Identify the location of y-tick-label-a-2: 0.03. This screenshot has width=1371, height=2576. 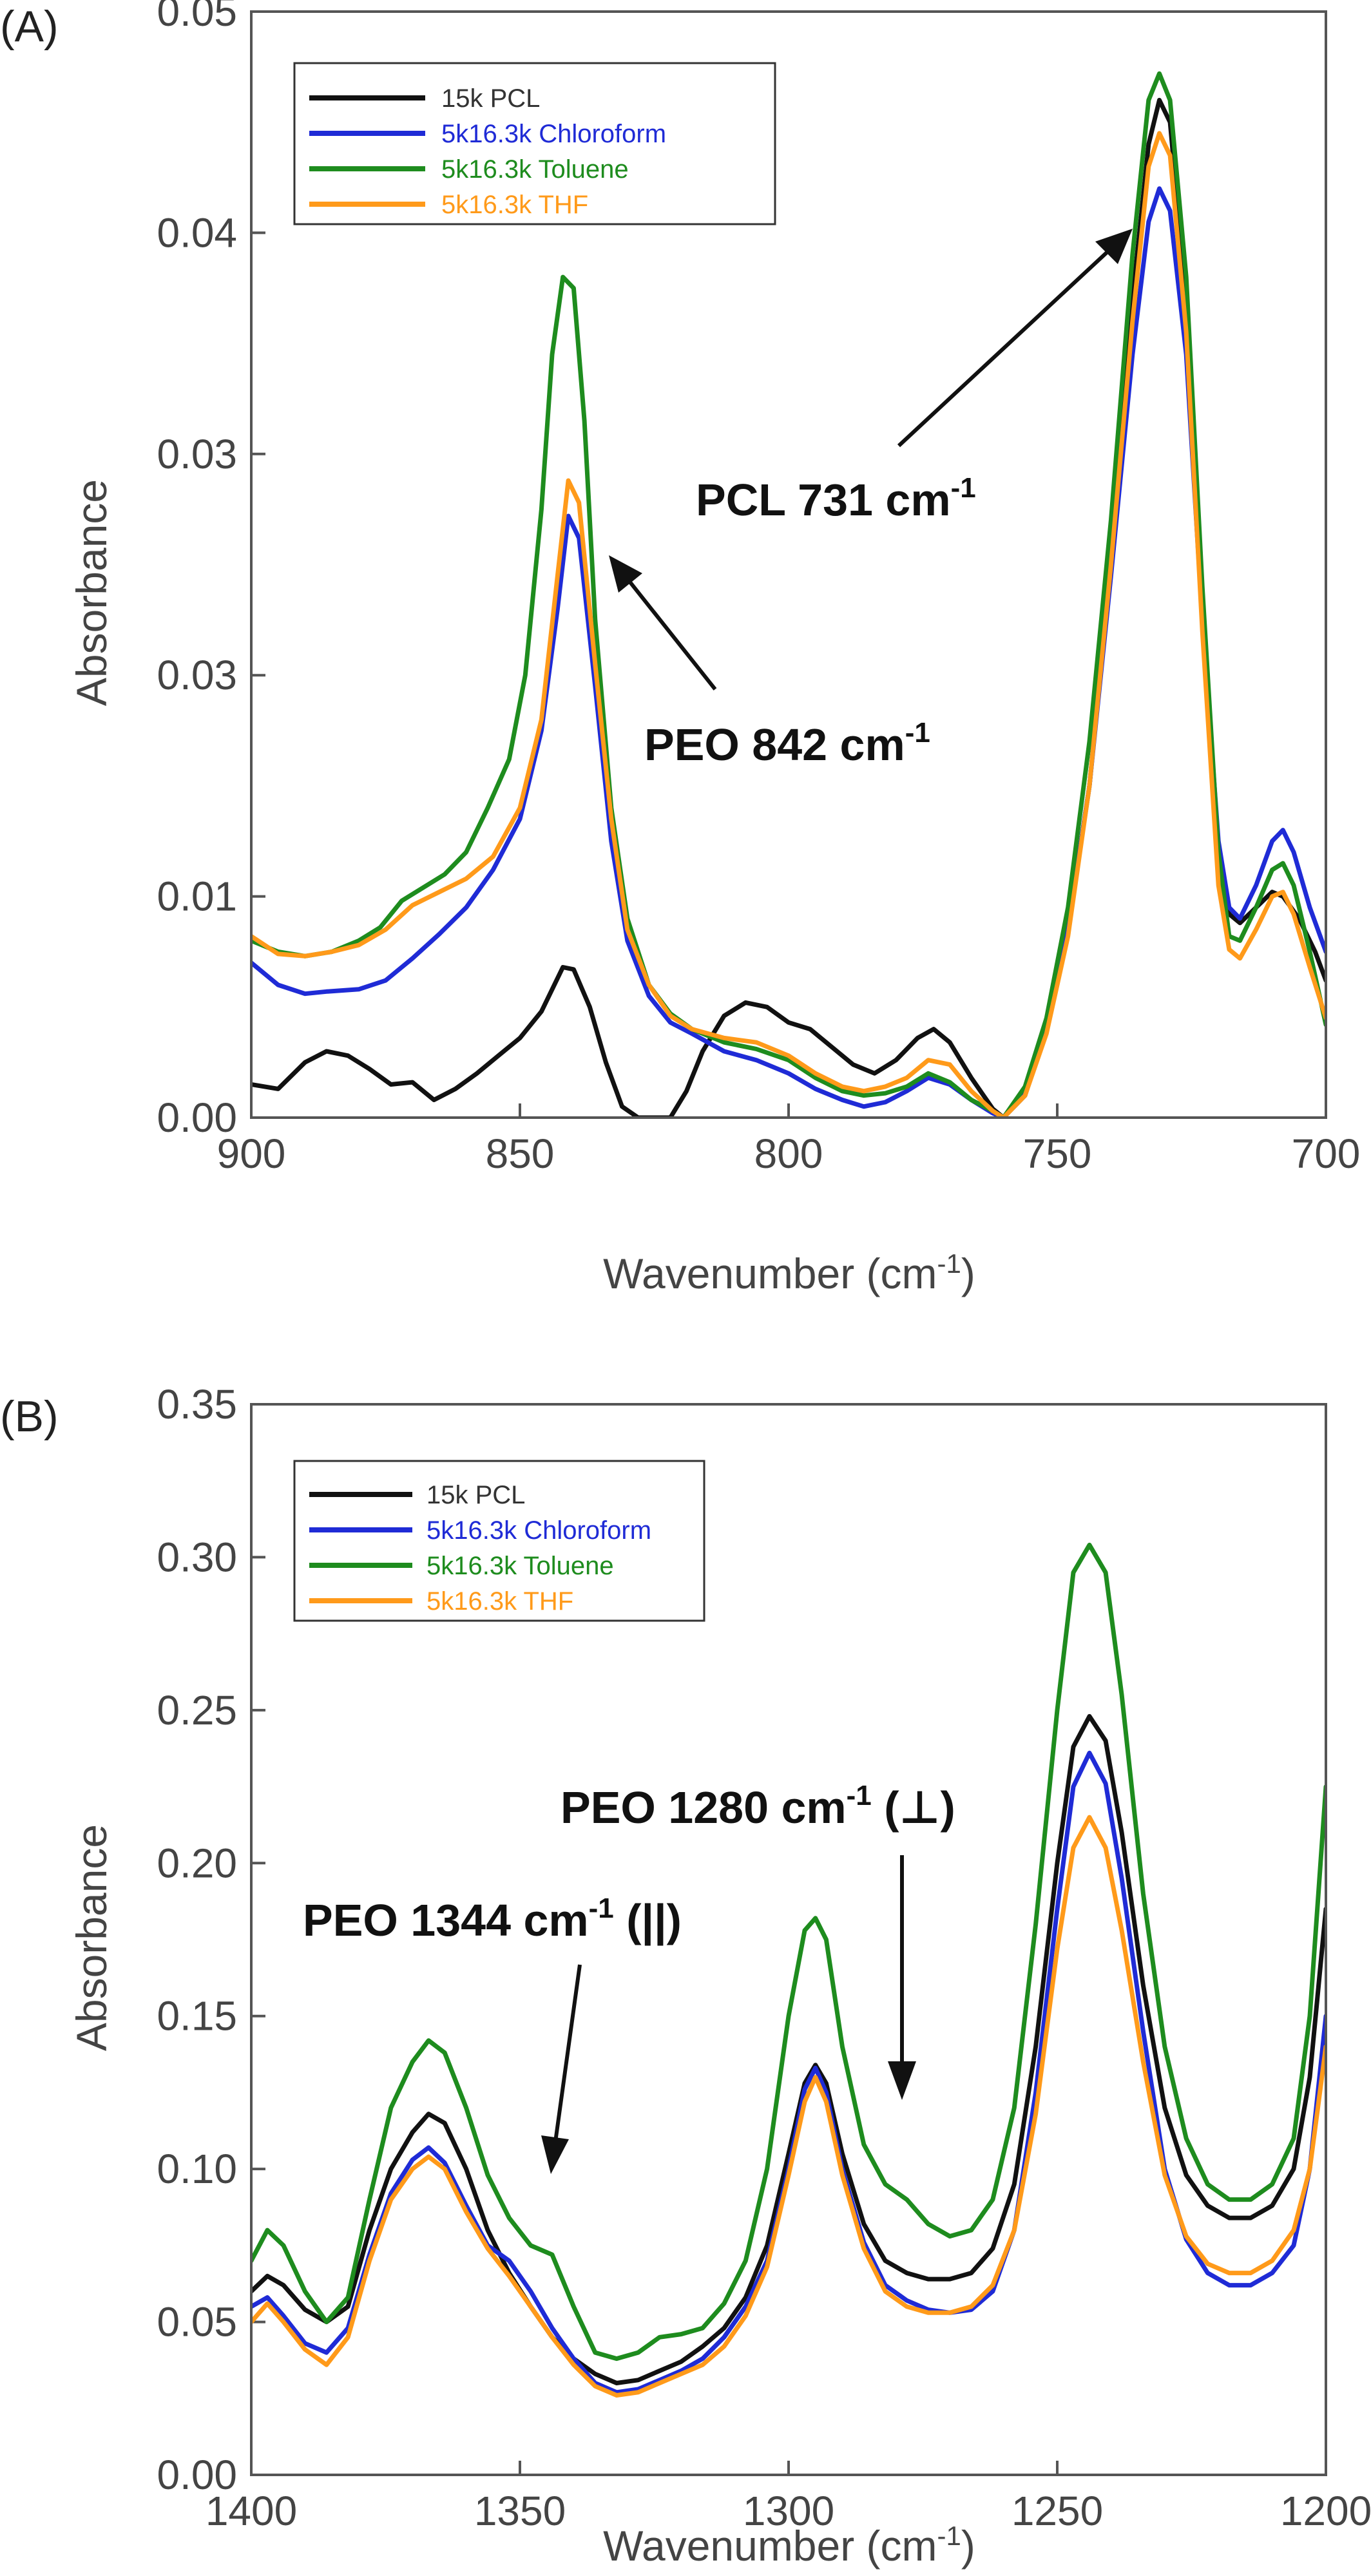
(197, 675).